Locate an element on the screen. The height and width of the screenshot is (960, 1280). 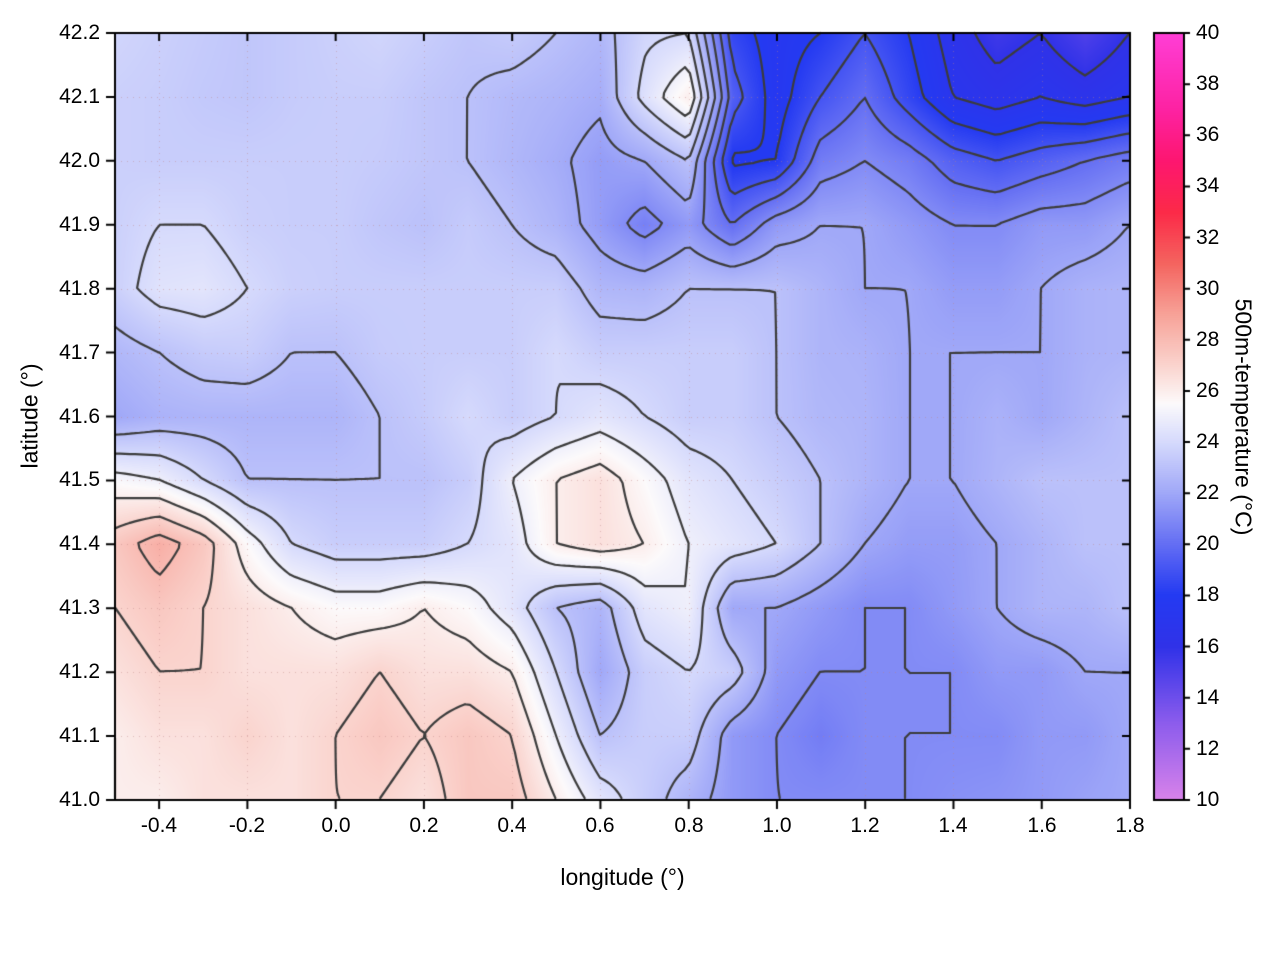
colorbar-tick-label: 32 is located at coordinates (1208, 237).